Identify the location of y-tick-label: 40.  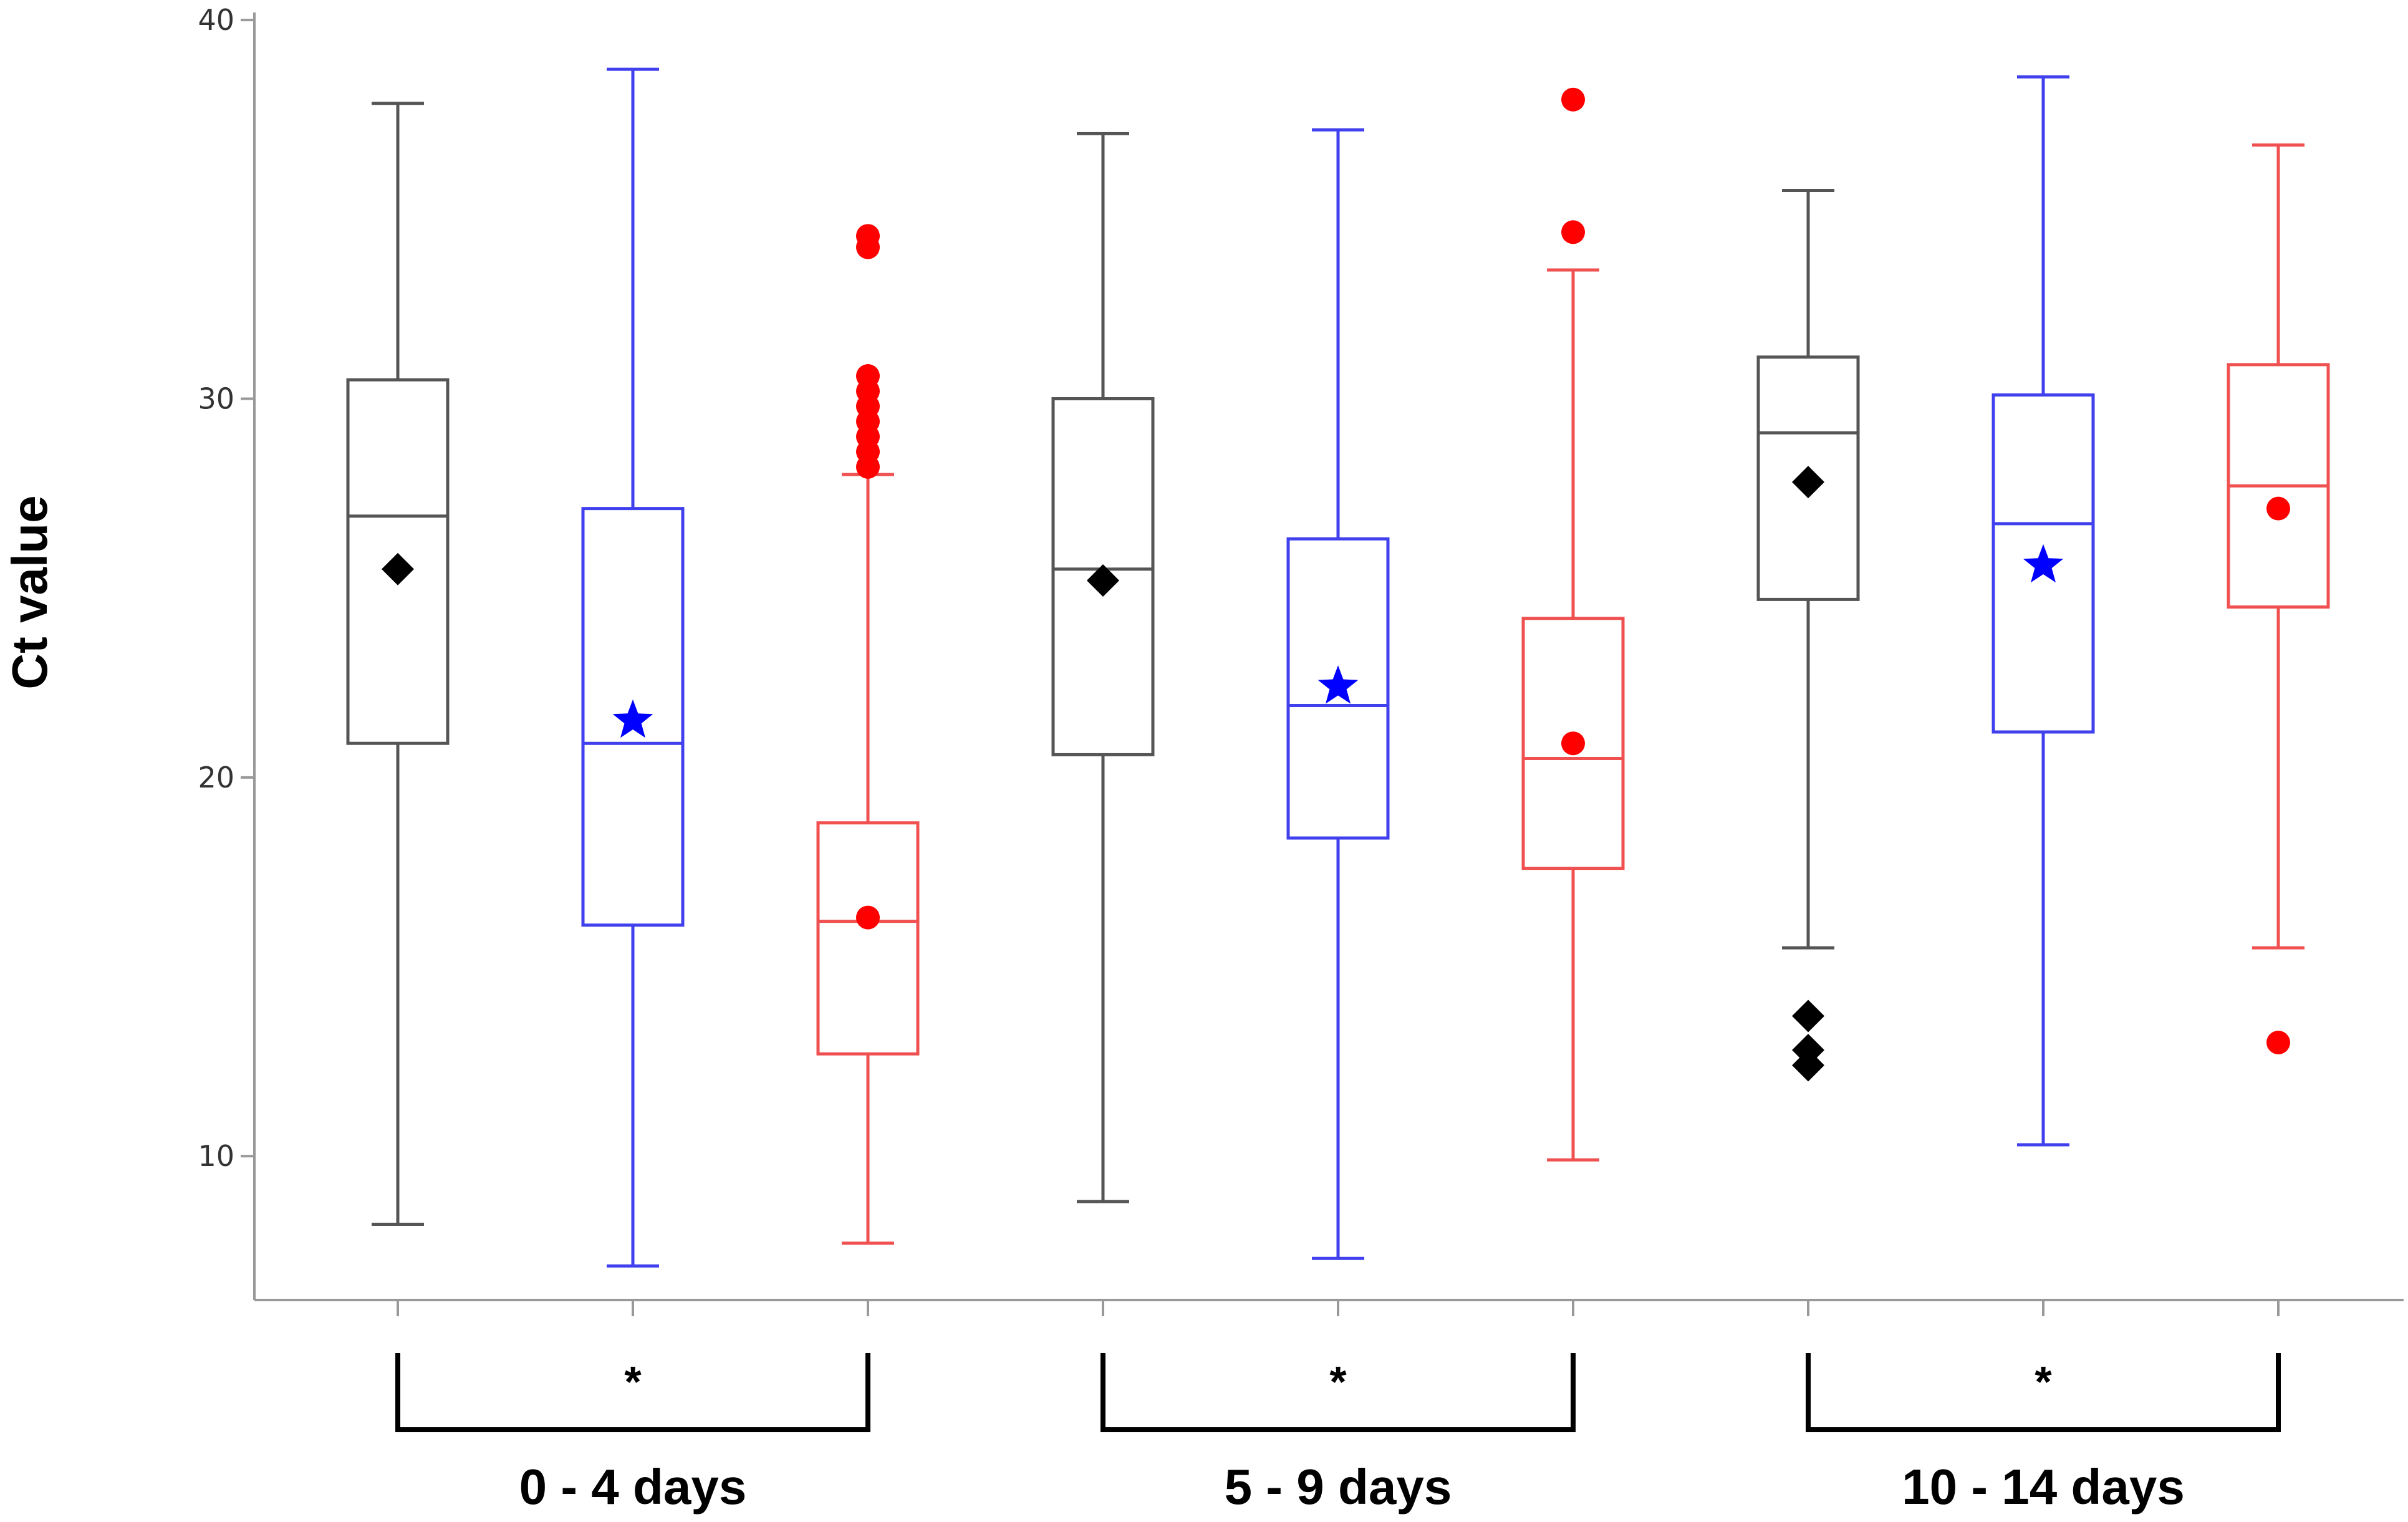
(216, 20).